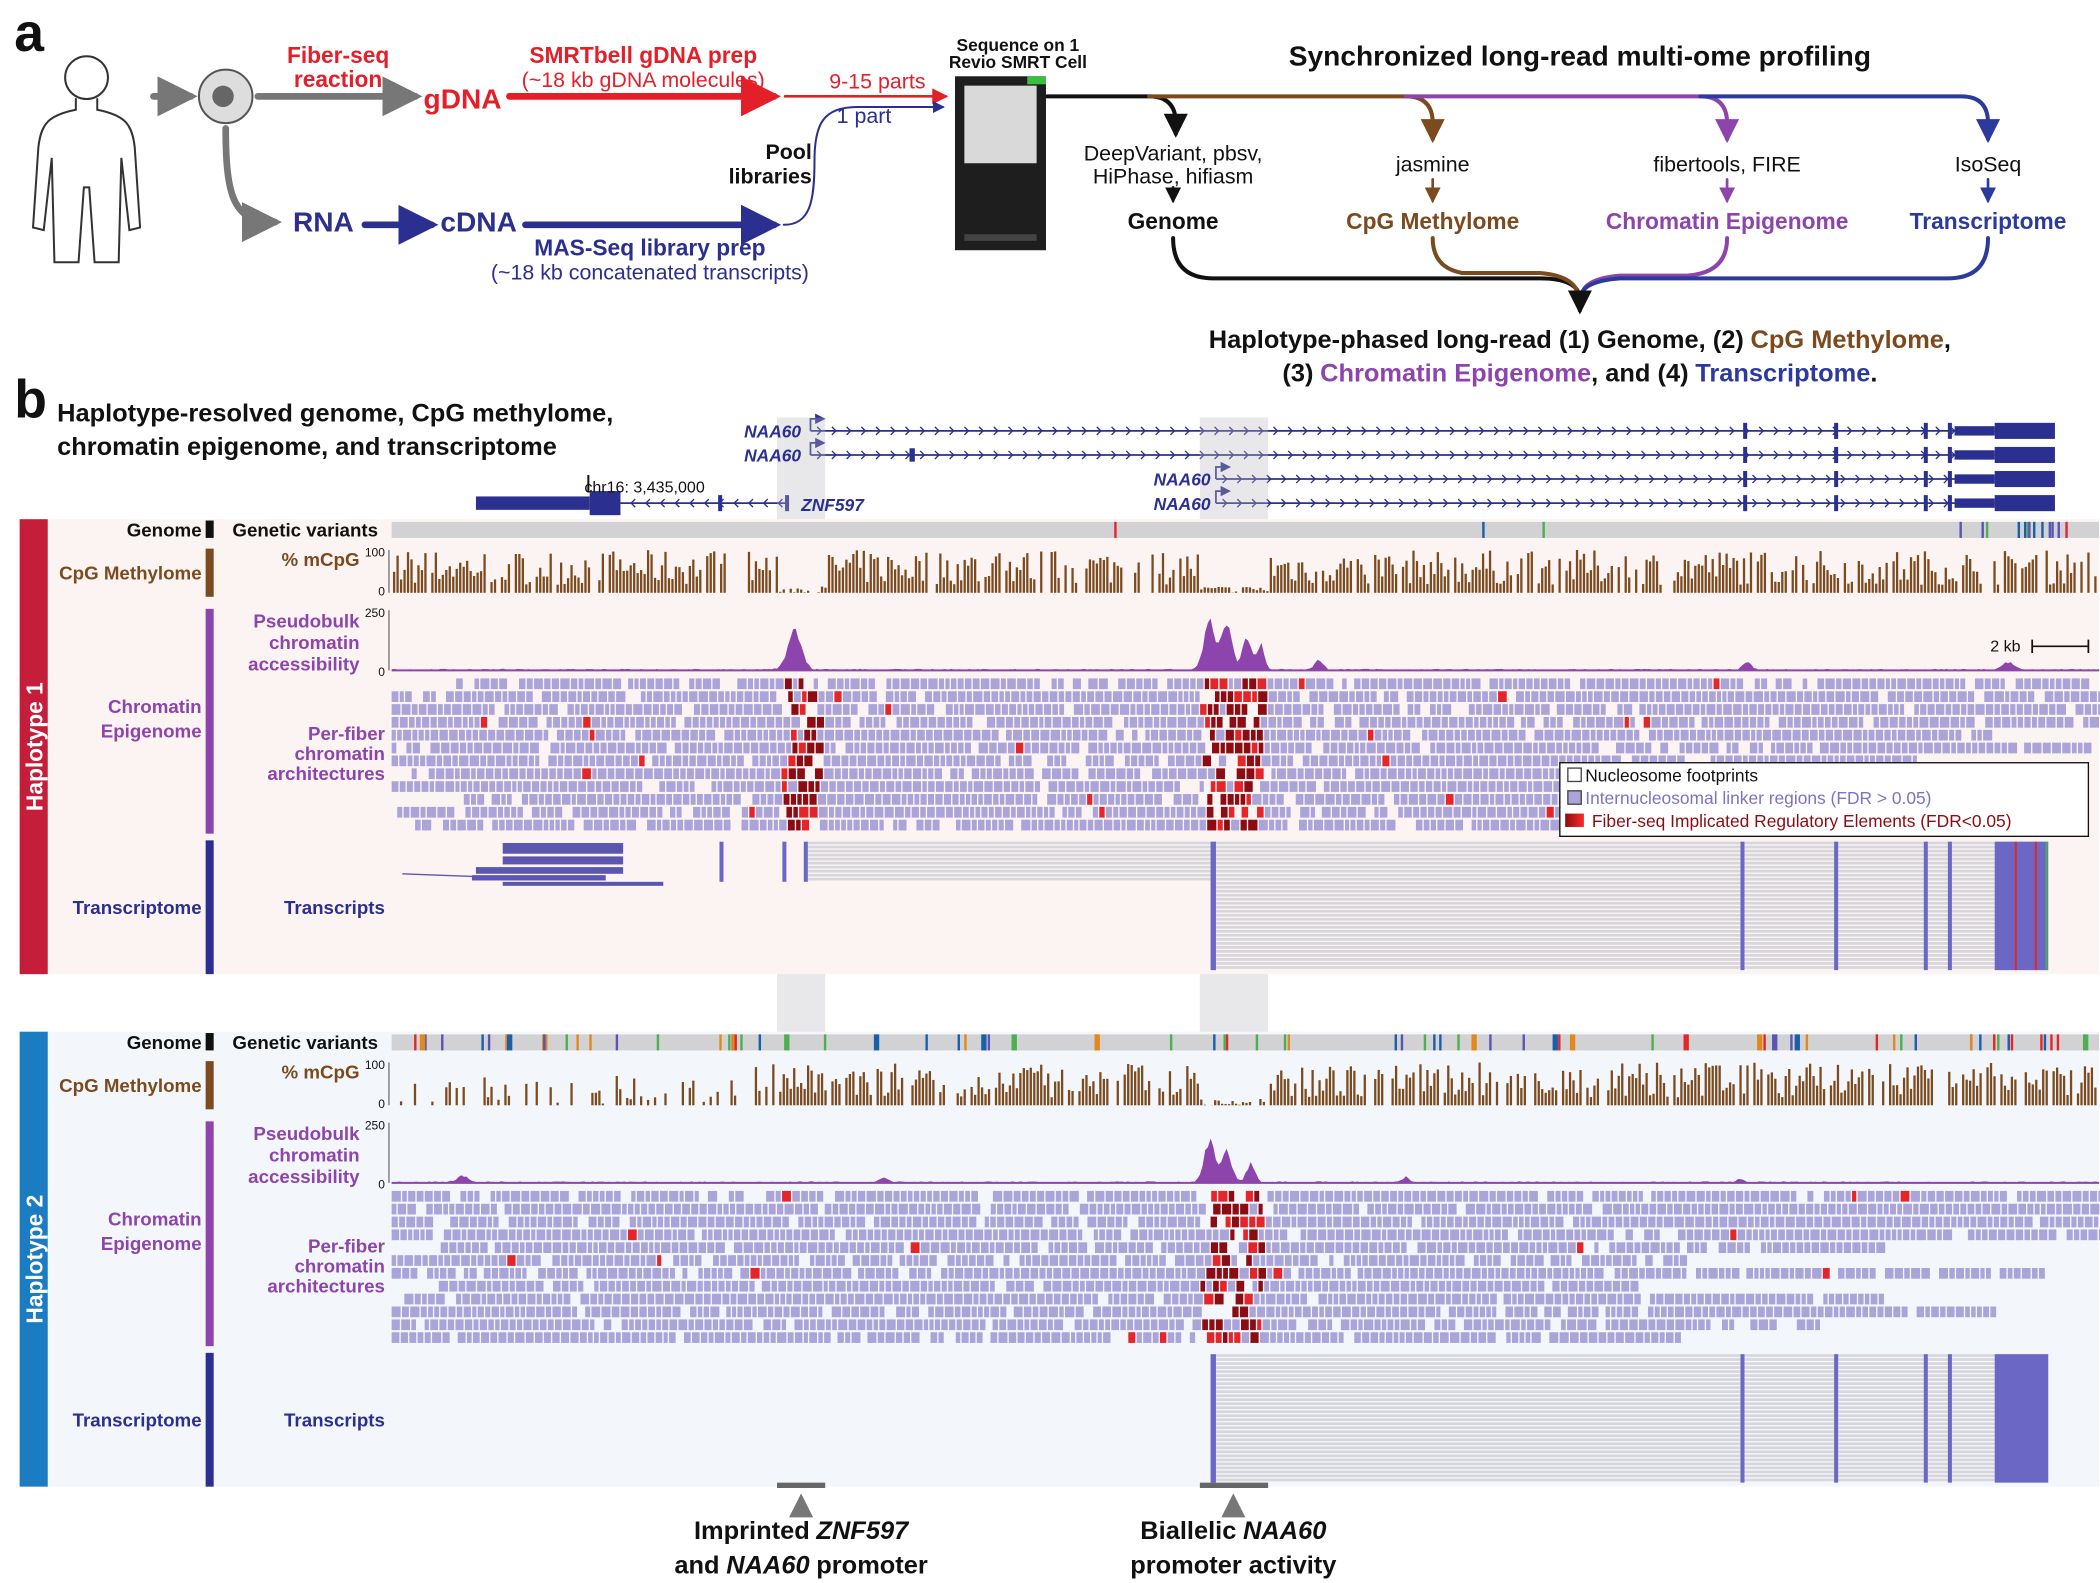 The image size is (2100, 1583). I want to click on variant, so click(958, 1042).